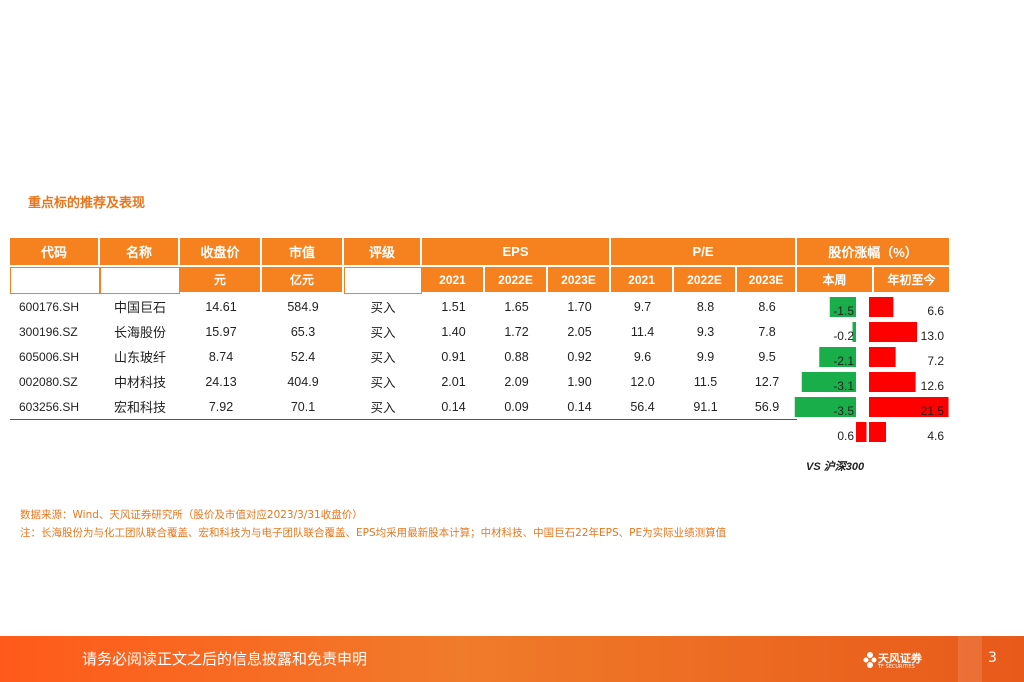  Describe the element at coordinates (139, 357) in the screenshot. I see `stock-name: 山东玻纤` at that location.